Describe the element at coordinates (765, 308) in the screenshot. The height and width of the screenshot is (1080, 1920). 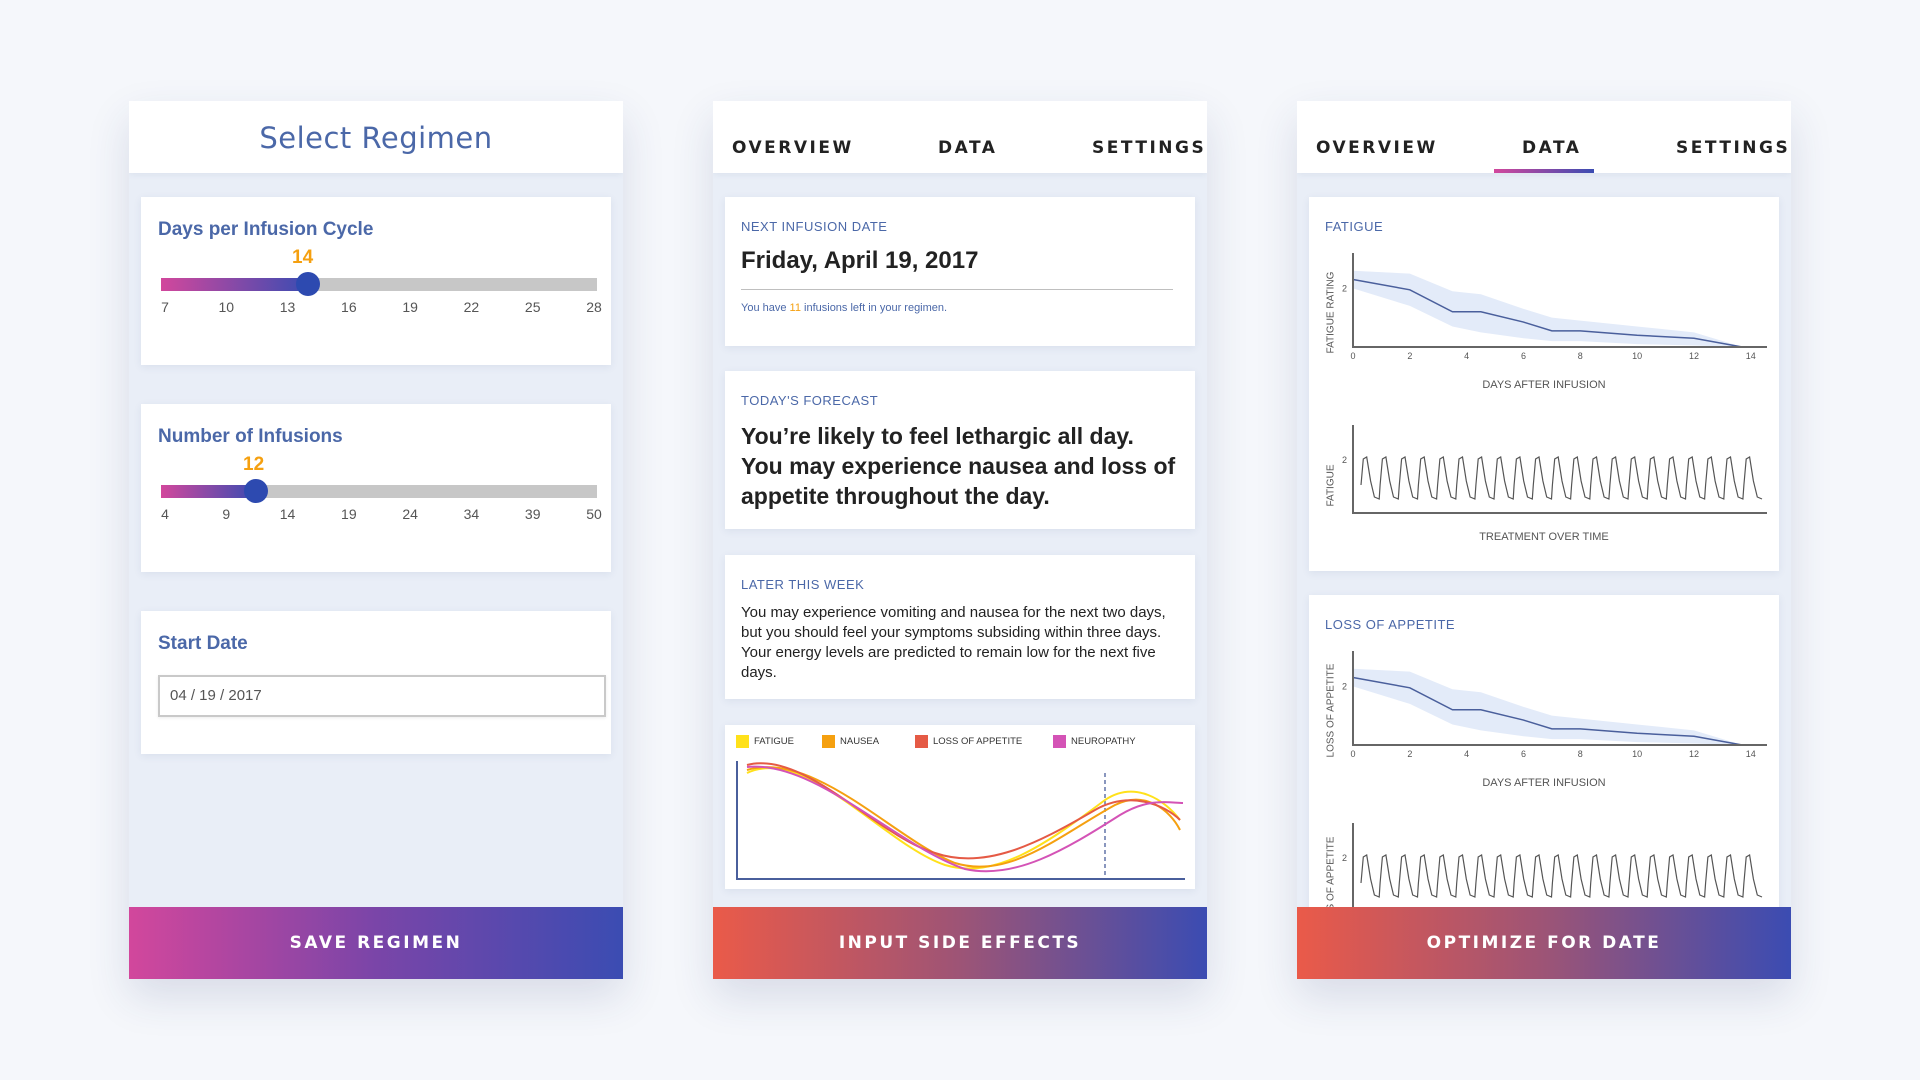
I see `note-prefix: You have` at that location.